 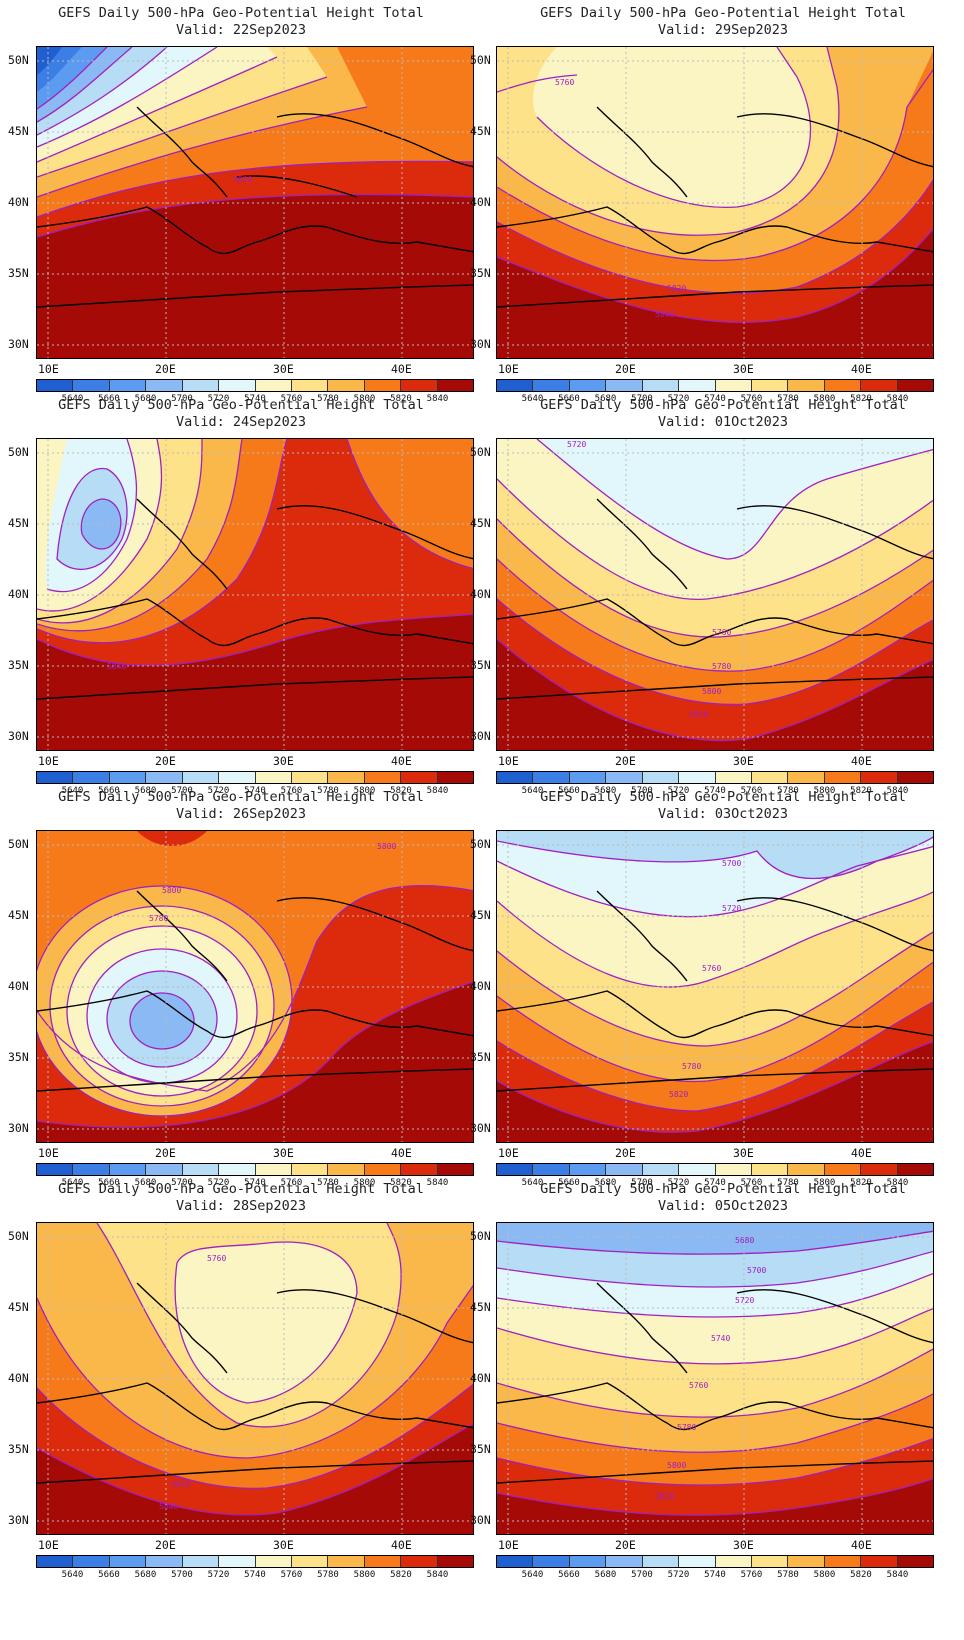 What do you see at coordinates (241, 422) in the screenshot?
I see `panel-valid-date: Valid: 24Sep2023` at bounding box center [241, 422].